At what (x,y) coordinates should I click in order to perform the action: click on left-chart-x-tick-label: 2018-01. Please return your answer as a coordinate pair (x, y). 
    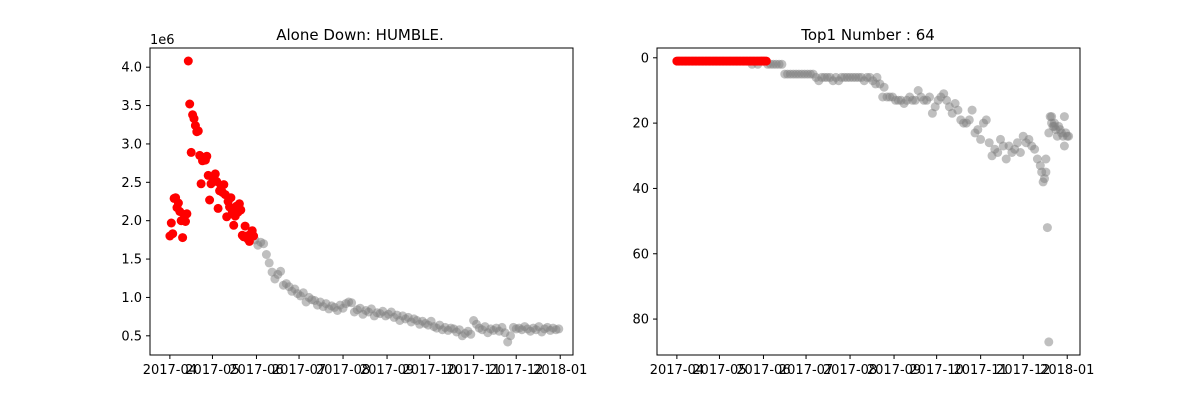
    Looking at the image, I should click on (560, 370).